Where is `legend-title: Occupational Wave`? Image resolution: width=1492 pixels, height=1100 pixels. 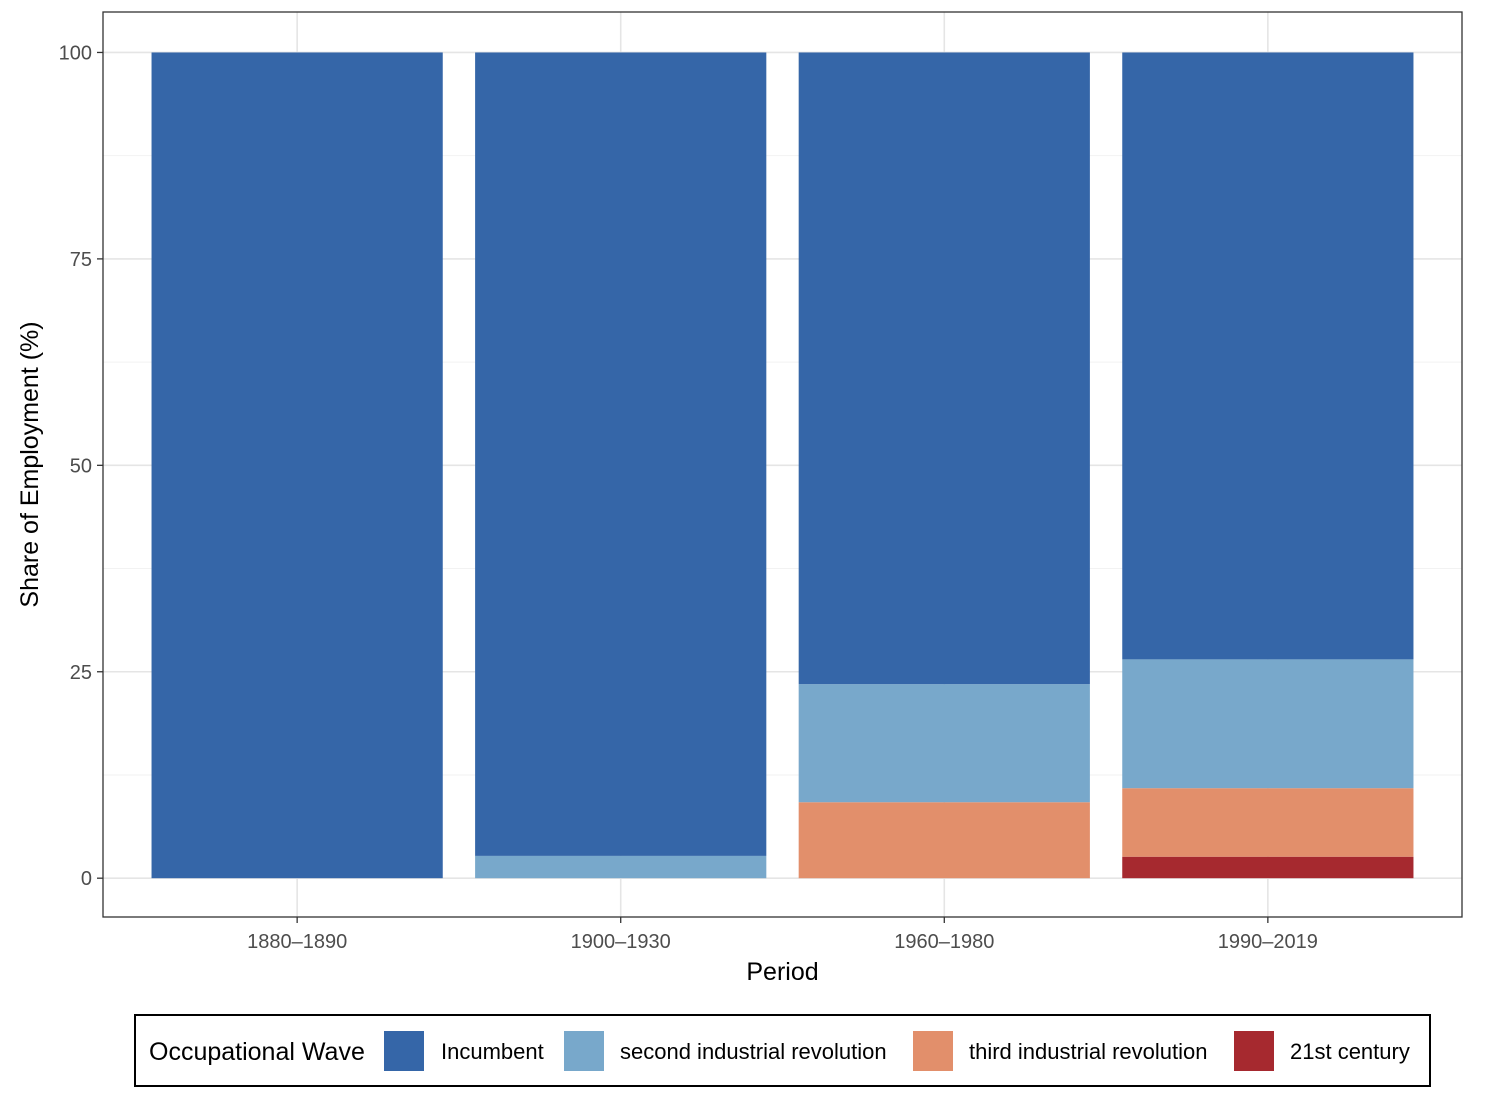
legend-title: Occupational Wave is located at coordinates (257, 1052).